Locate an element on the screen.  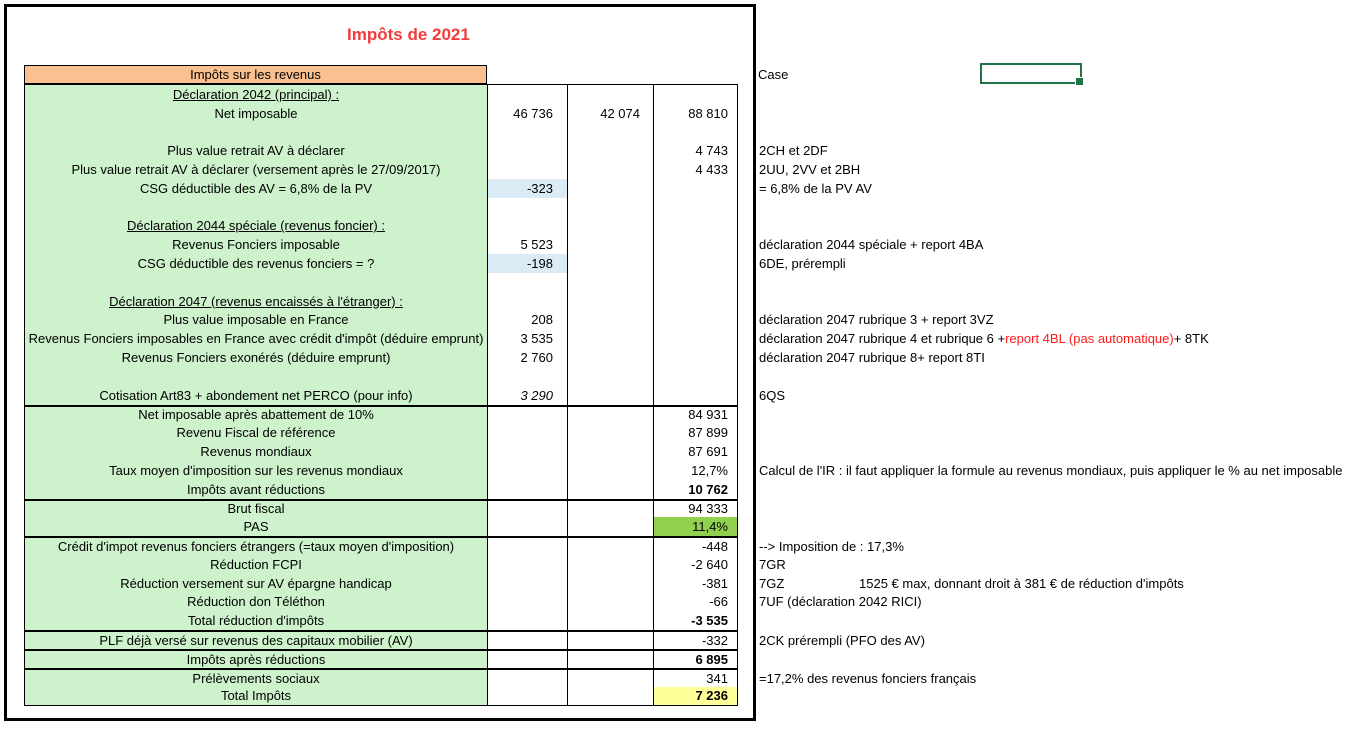
v3-cell: 341 is located at coordinates (696, 678).